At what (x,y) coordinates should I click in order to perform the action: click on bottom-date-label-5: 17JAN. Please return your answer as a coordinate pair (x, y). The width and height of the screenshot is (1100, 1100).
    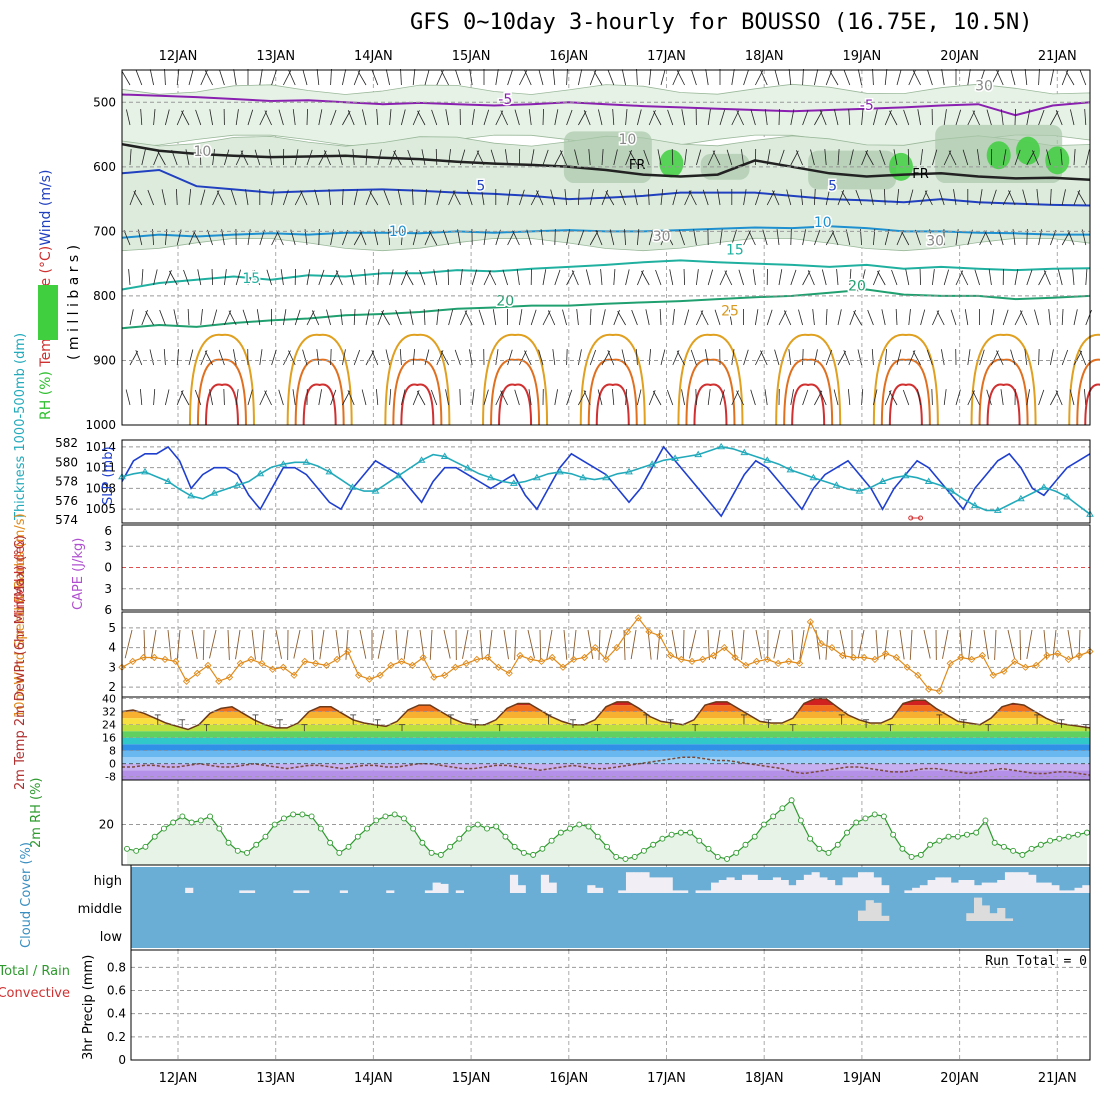
    Looking at the image, I should click on (666, 1078).